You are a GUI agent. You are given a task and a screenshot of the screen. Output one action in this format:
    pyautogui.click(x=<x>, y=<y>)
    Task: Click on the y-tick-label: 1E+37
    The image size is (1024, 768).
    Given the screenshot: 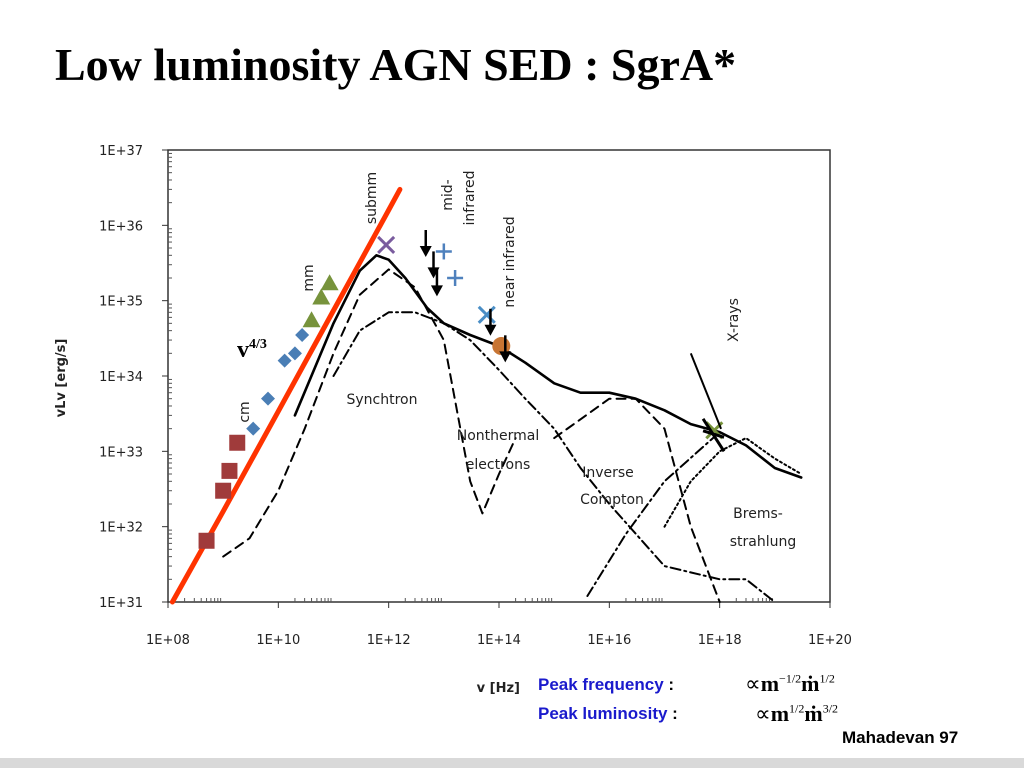 What is the action you would take?
    pyautogui.click(x=121, y=151)
    